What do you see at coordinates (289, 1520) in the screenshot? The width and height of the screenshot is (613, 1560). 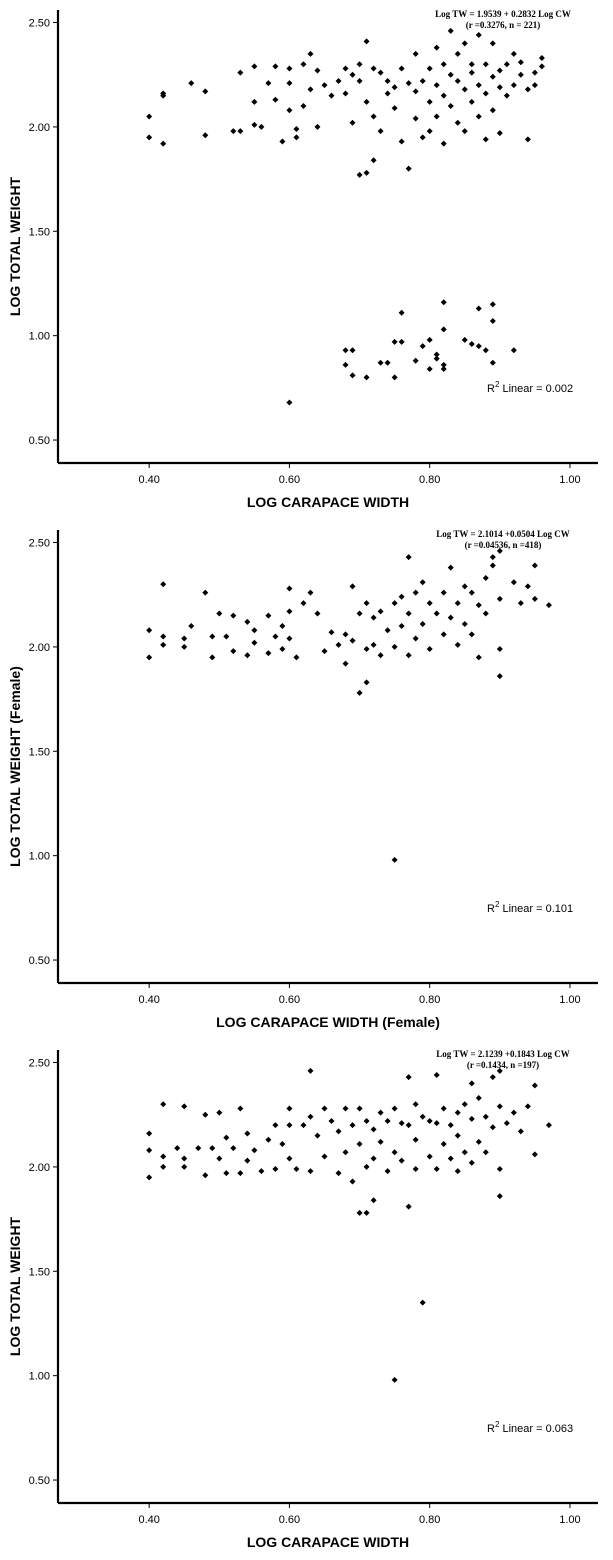 I see `x-tick-label: 0.60` at bounding box center [289, 1520].